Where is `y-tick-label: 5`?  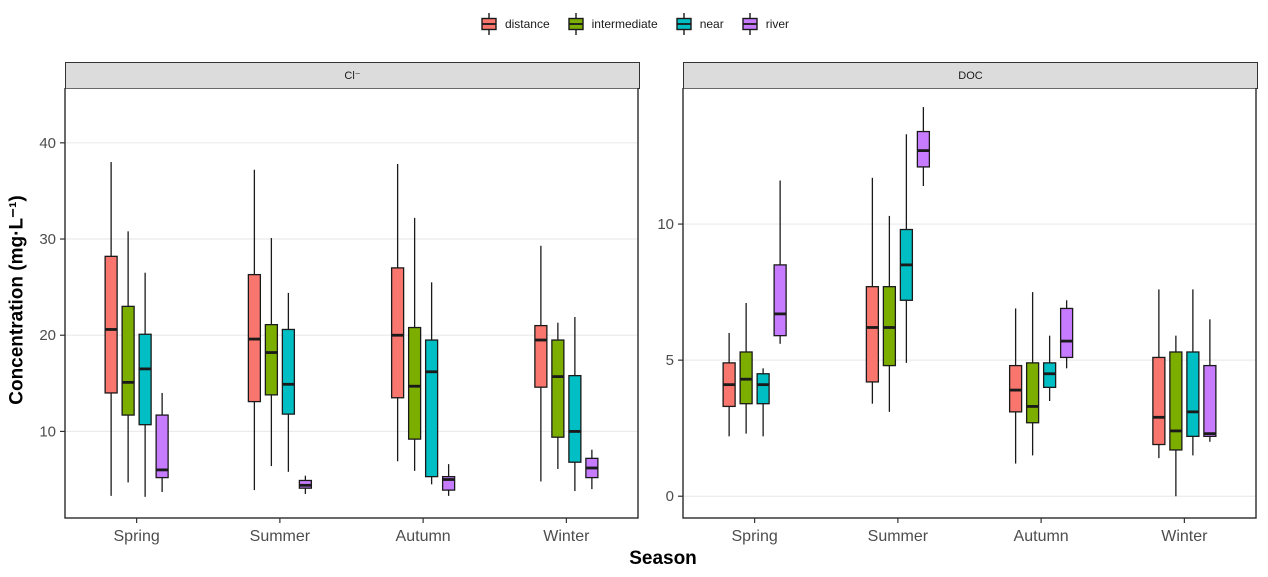
y-tick-label: 5 is located at coordinates (670, 360).